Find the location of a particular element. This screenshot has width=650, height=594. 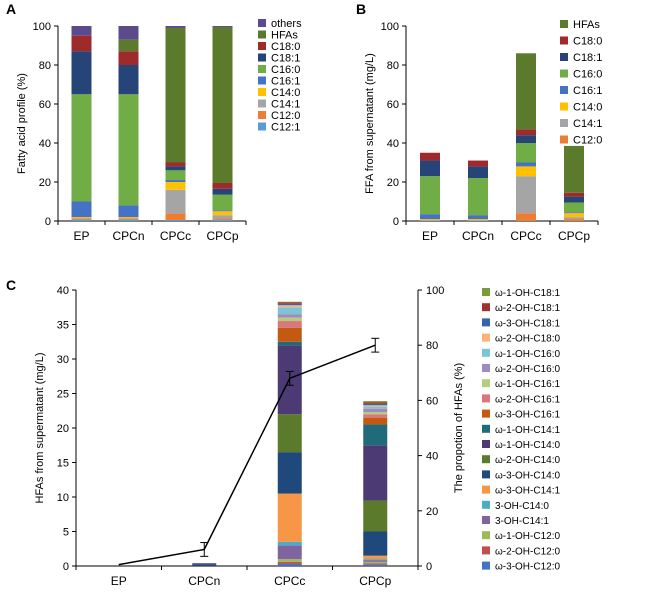

panel-a-legend-label-c16-0: C16:0 is located at coordinates (285, 70).